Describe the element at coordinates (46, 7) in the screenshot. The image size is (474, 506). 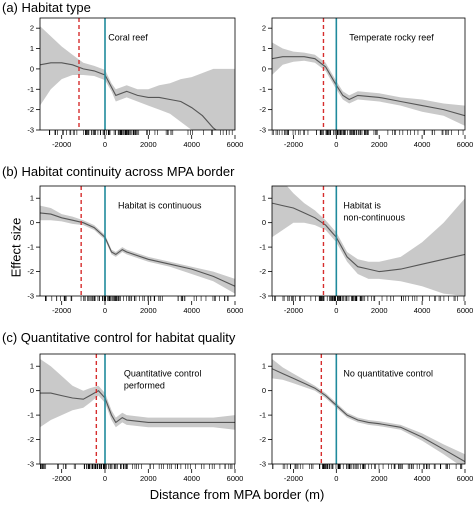
I see `section-title-a: (a) Habitat type` at that location.